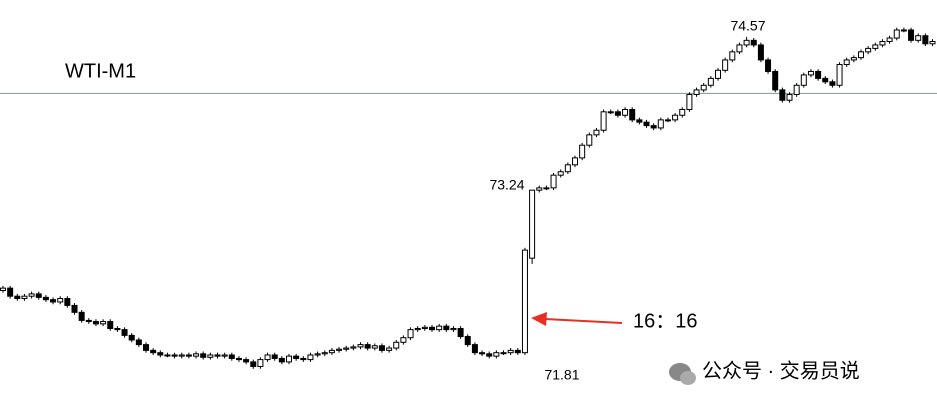 The image size is (937, 408). What do you see at coordinates (747, 26) in the screenshot?
I see `annotation: 74.57` at bounding box center [747, 26].